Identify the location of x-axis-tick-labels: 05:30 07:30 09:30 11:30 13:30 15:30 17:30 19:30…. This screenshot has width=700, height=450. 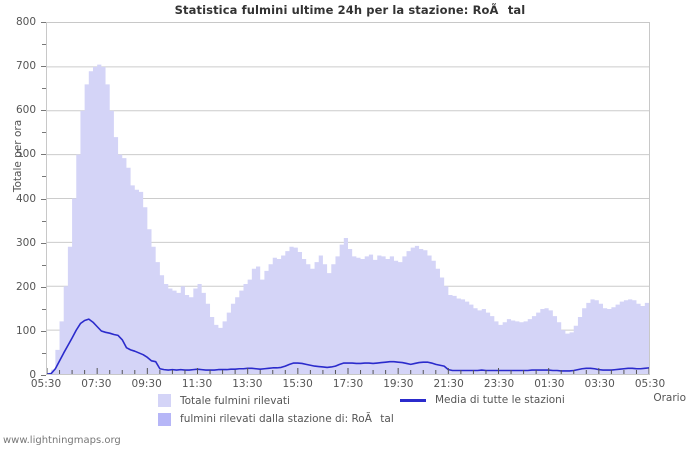
(350, 386).